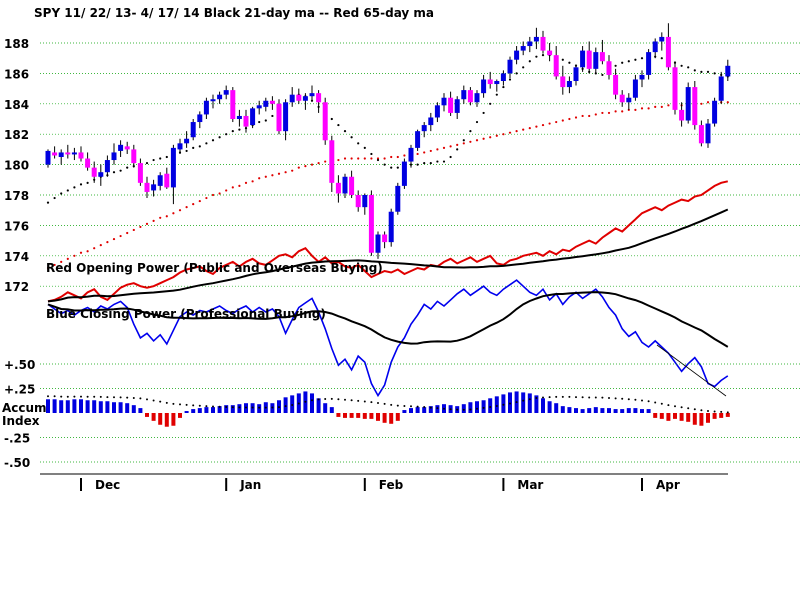 Image resolution: width=800 pixels, height=600 pixels. Describe the element at coordinates (388, 255) in the screenshot. I see `red-opening-power-ma` at that location.